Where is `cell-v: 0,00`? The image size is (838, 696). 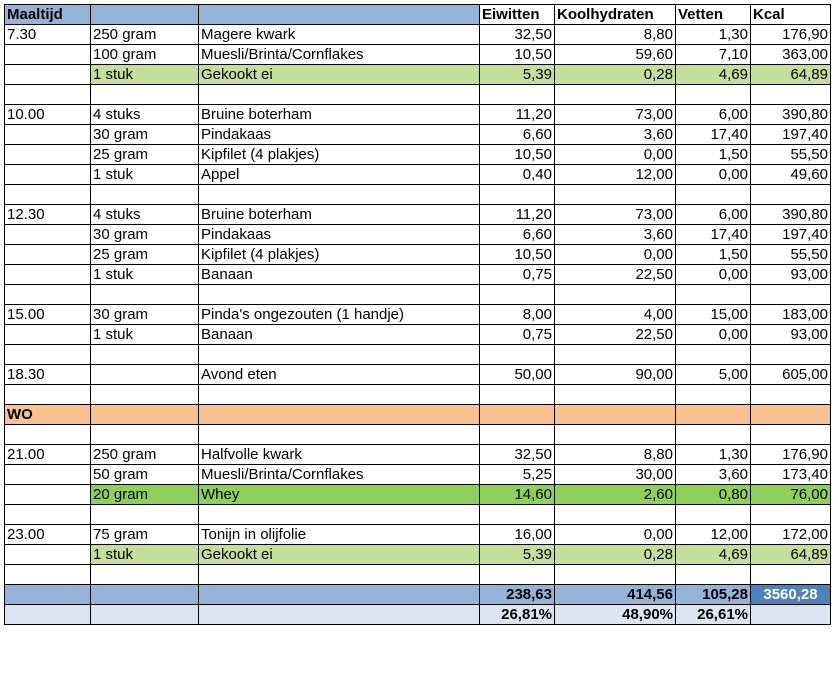
cell-v: 0,00 is located at coordinates (713, 334).